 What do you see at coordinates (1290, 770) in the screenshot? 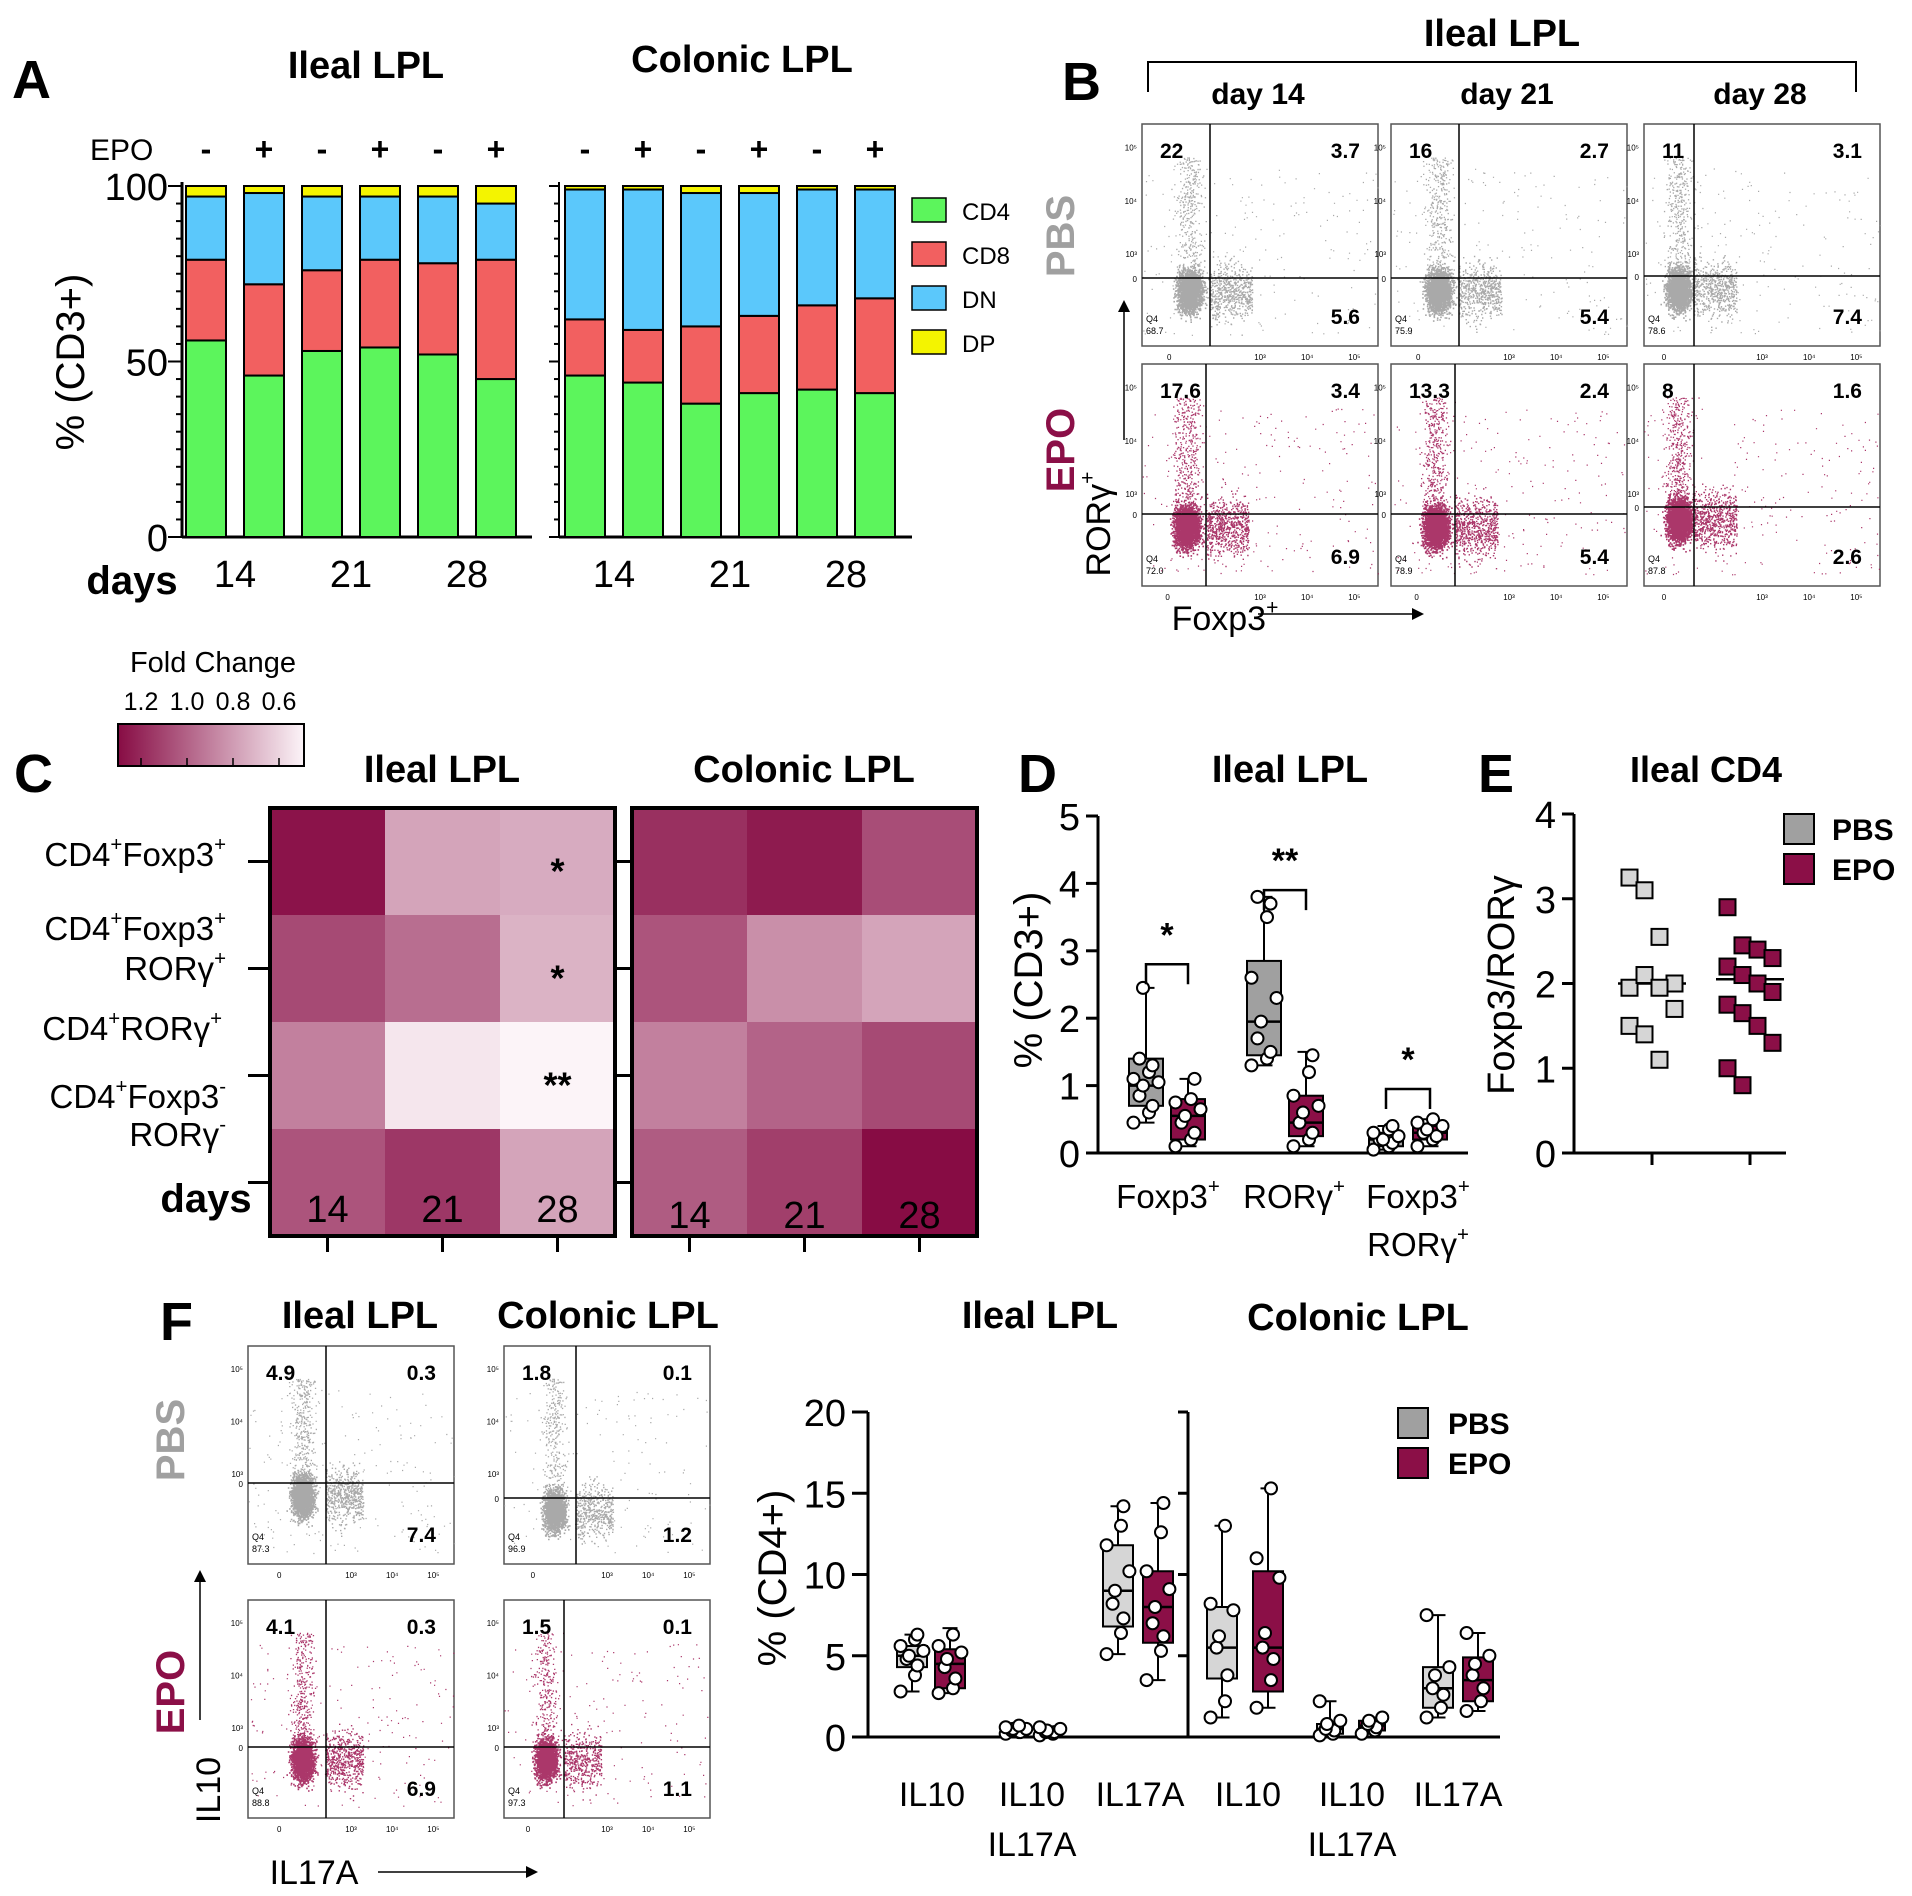
I see `chart-title: Ileal LPL` at bounding box center [1290, 770].